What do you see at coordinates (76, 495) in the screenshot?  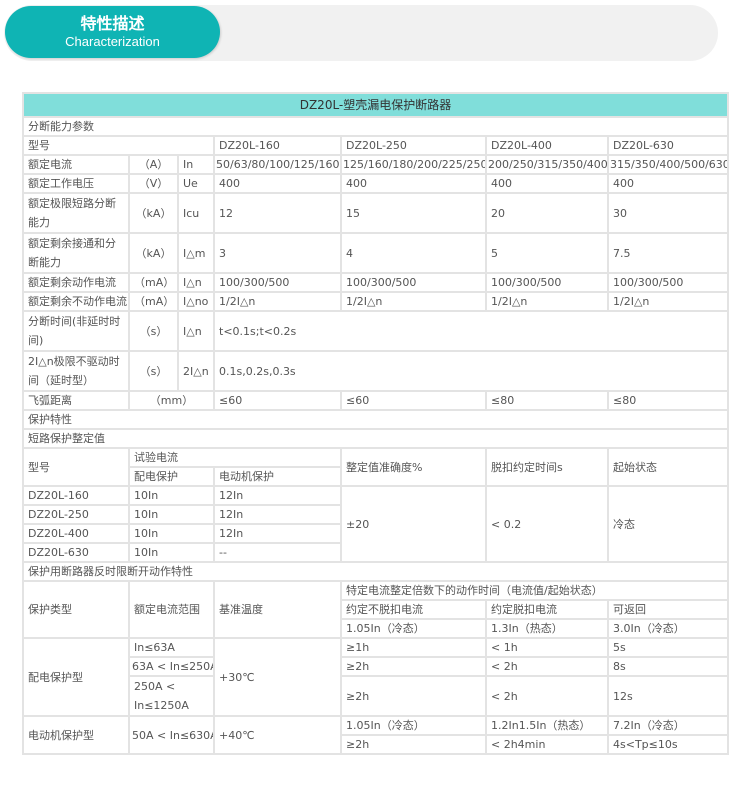 I see `cell: DZ20L-160` at bounding box center [76, 495].